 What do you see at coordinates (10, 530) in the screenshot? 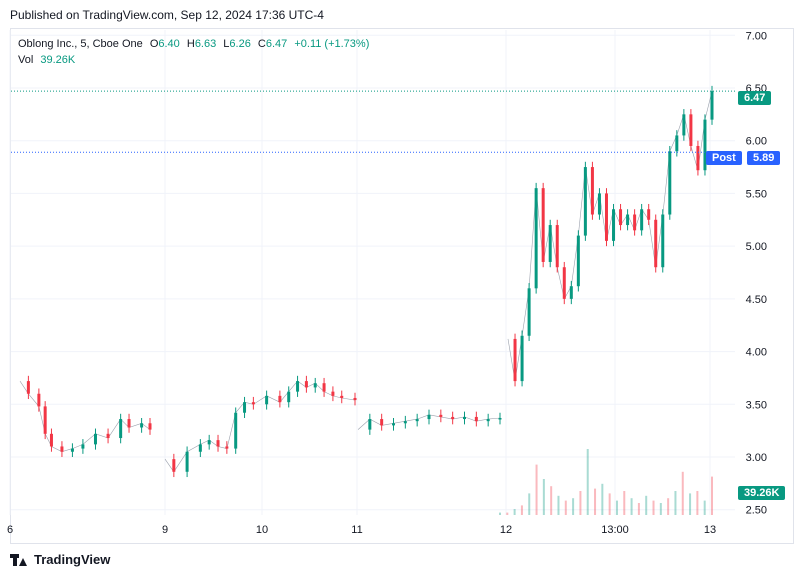
I see `x-tick-label: 6` at bounding box center [10, 530].